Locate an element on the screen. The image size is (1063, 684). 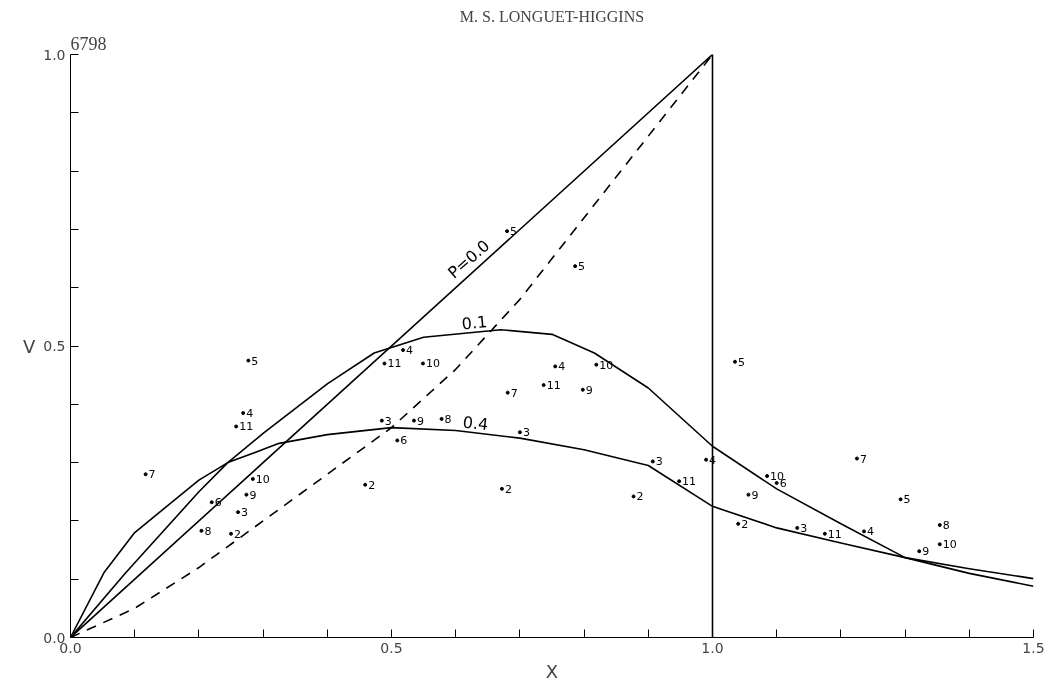
x-tick-label: 1.5 is located at coordinates (1033, 647).